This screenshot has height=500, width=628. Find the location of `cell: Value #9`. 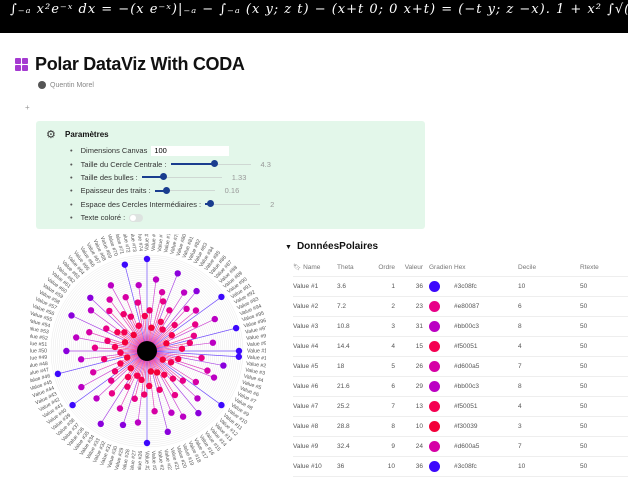

cell: Value #9 is located at coordinates (315, 446).